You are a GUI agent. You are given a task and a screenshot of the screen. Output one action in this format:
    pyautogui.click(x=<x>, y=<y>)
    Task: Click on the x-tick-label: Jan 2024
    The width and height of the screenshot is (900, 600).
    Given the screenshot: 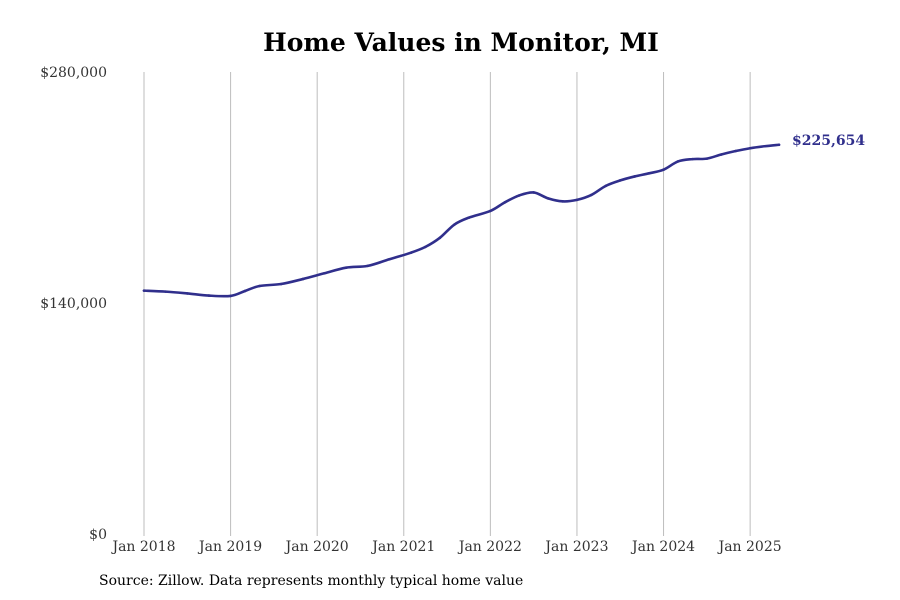 What is the action you would take?
    pyautogui.click(x=662, y=547)
    